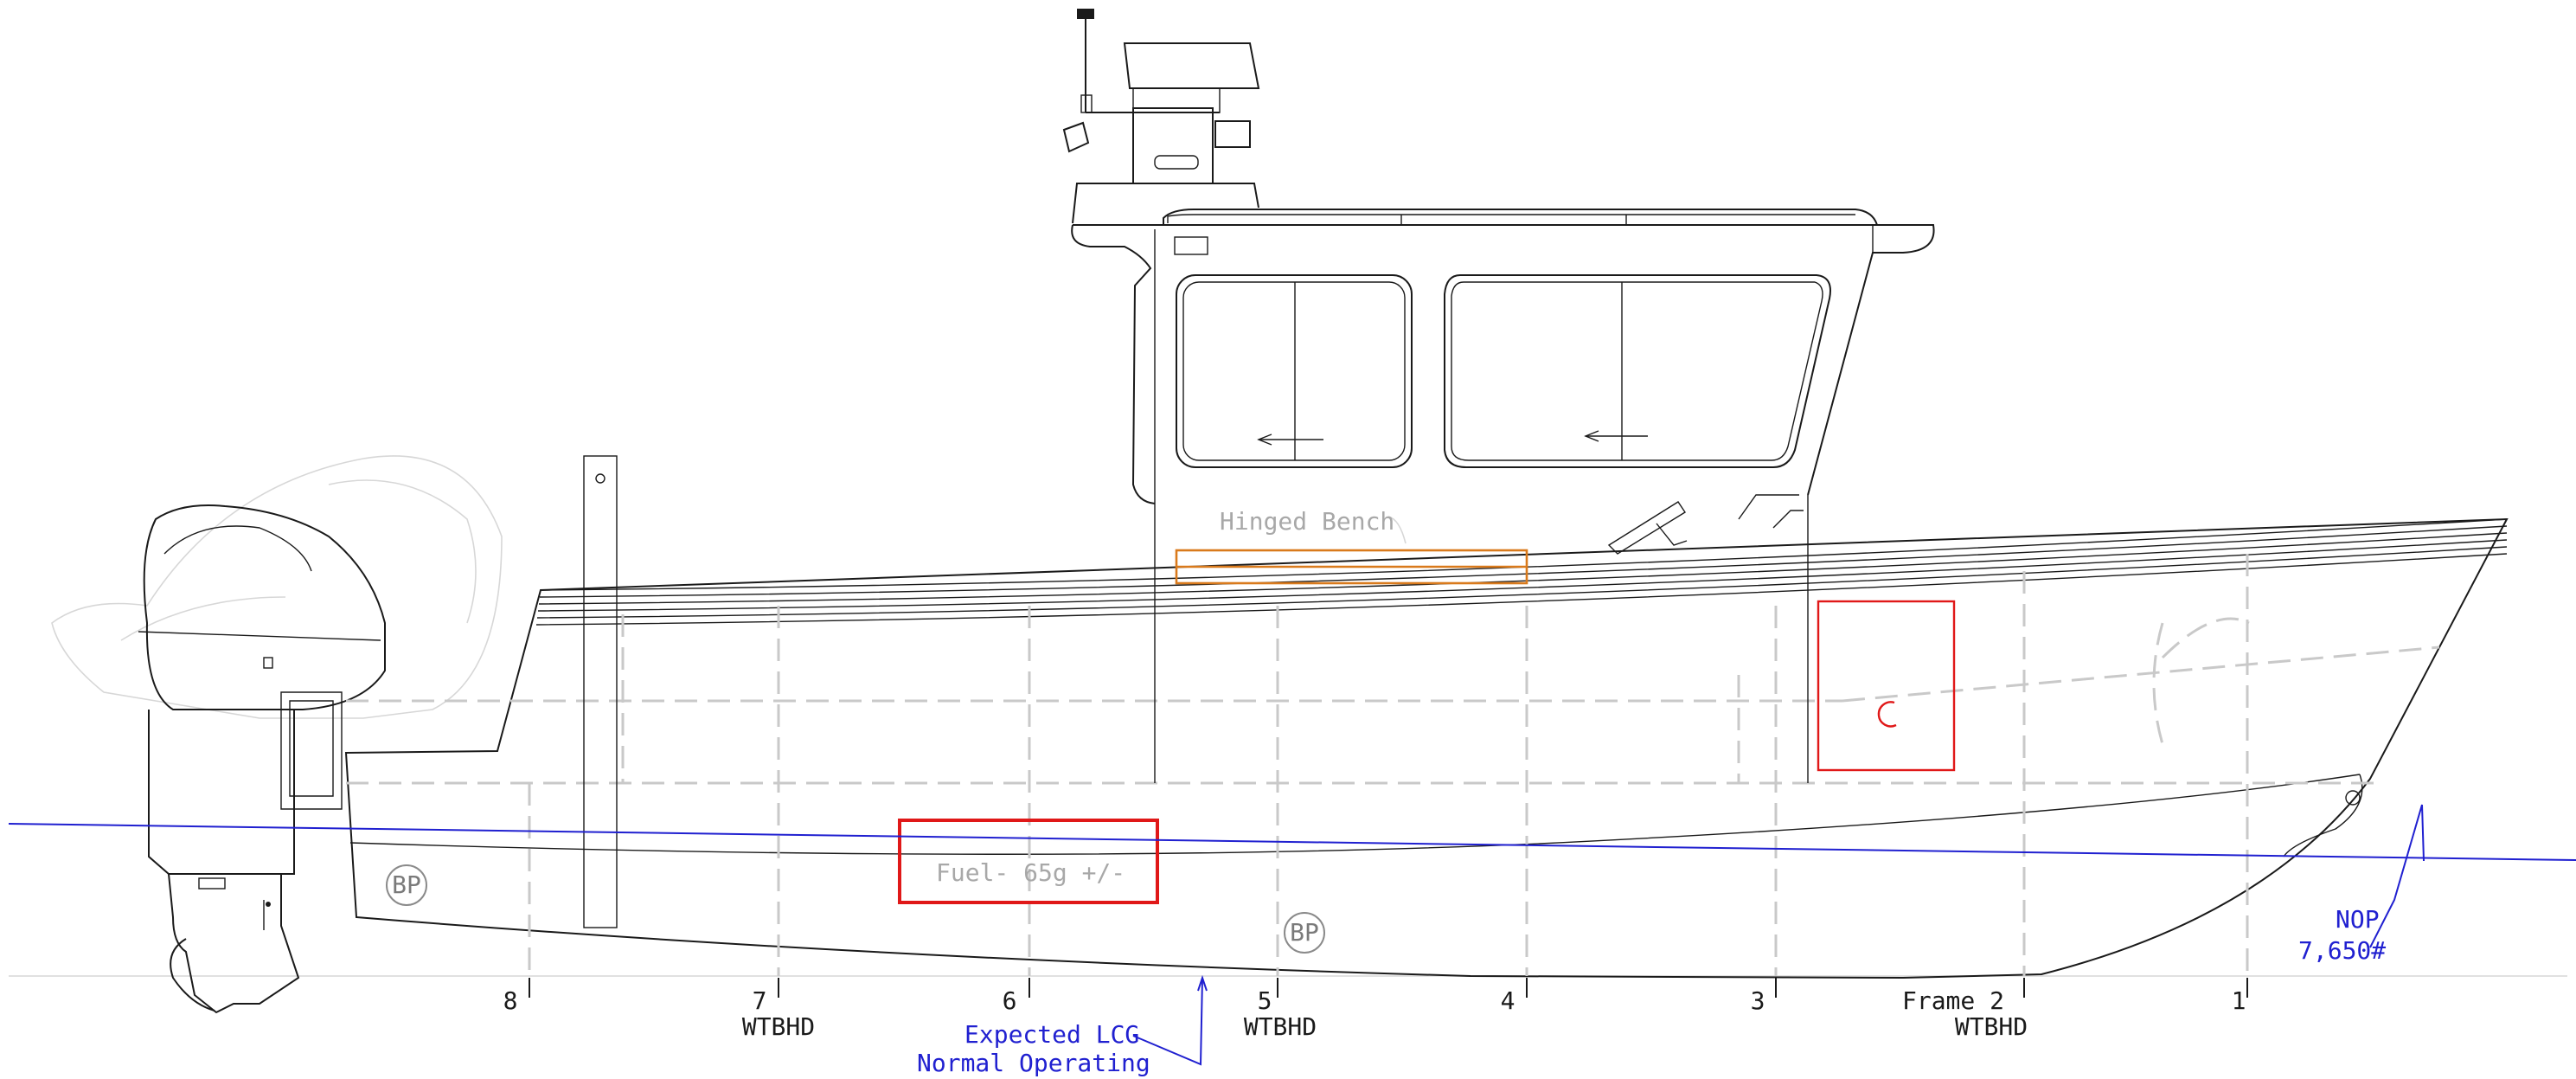 This screenshot has width=2576, height=1079. I want to click on fuel-tank-label: Fuel- 65g +/-, so click(1030, 872).